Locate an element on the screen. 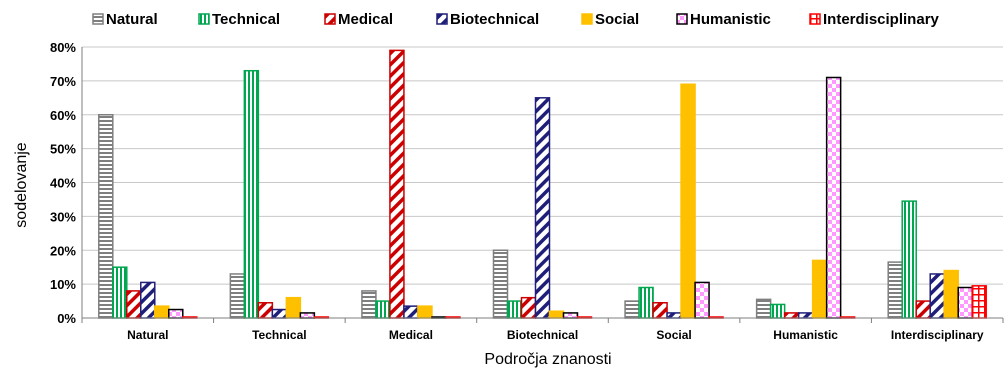 The image size is (1007, 374). x-tick-label: Interdisciplinary is located at coordinates (937, 335).